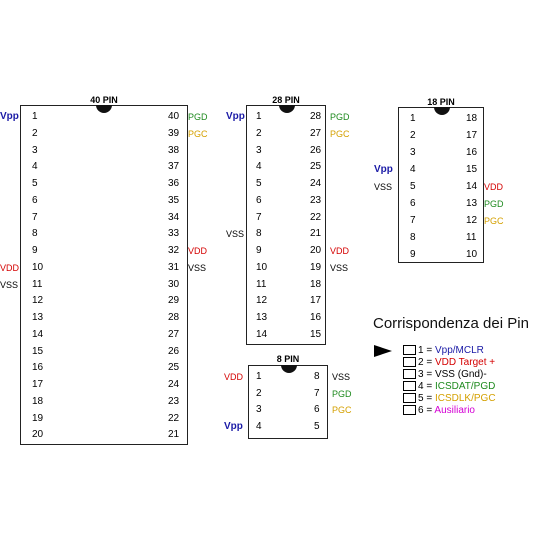  What do you see at coordinates (35, 250) in the screenshot?
I see `pin-number: 9` at bounding box center [35, 250].